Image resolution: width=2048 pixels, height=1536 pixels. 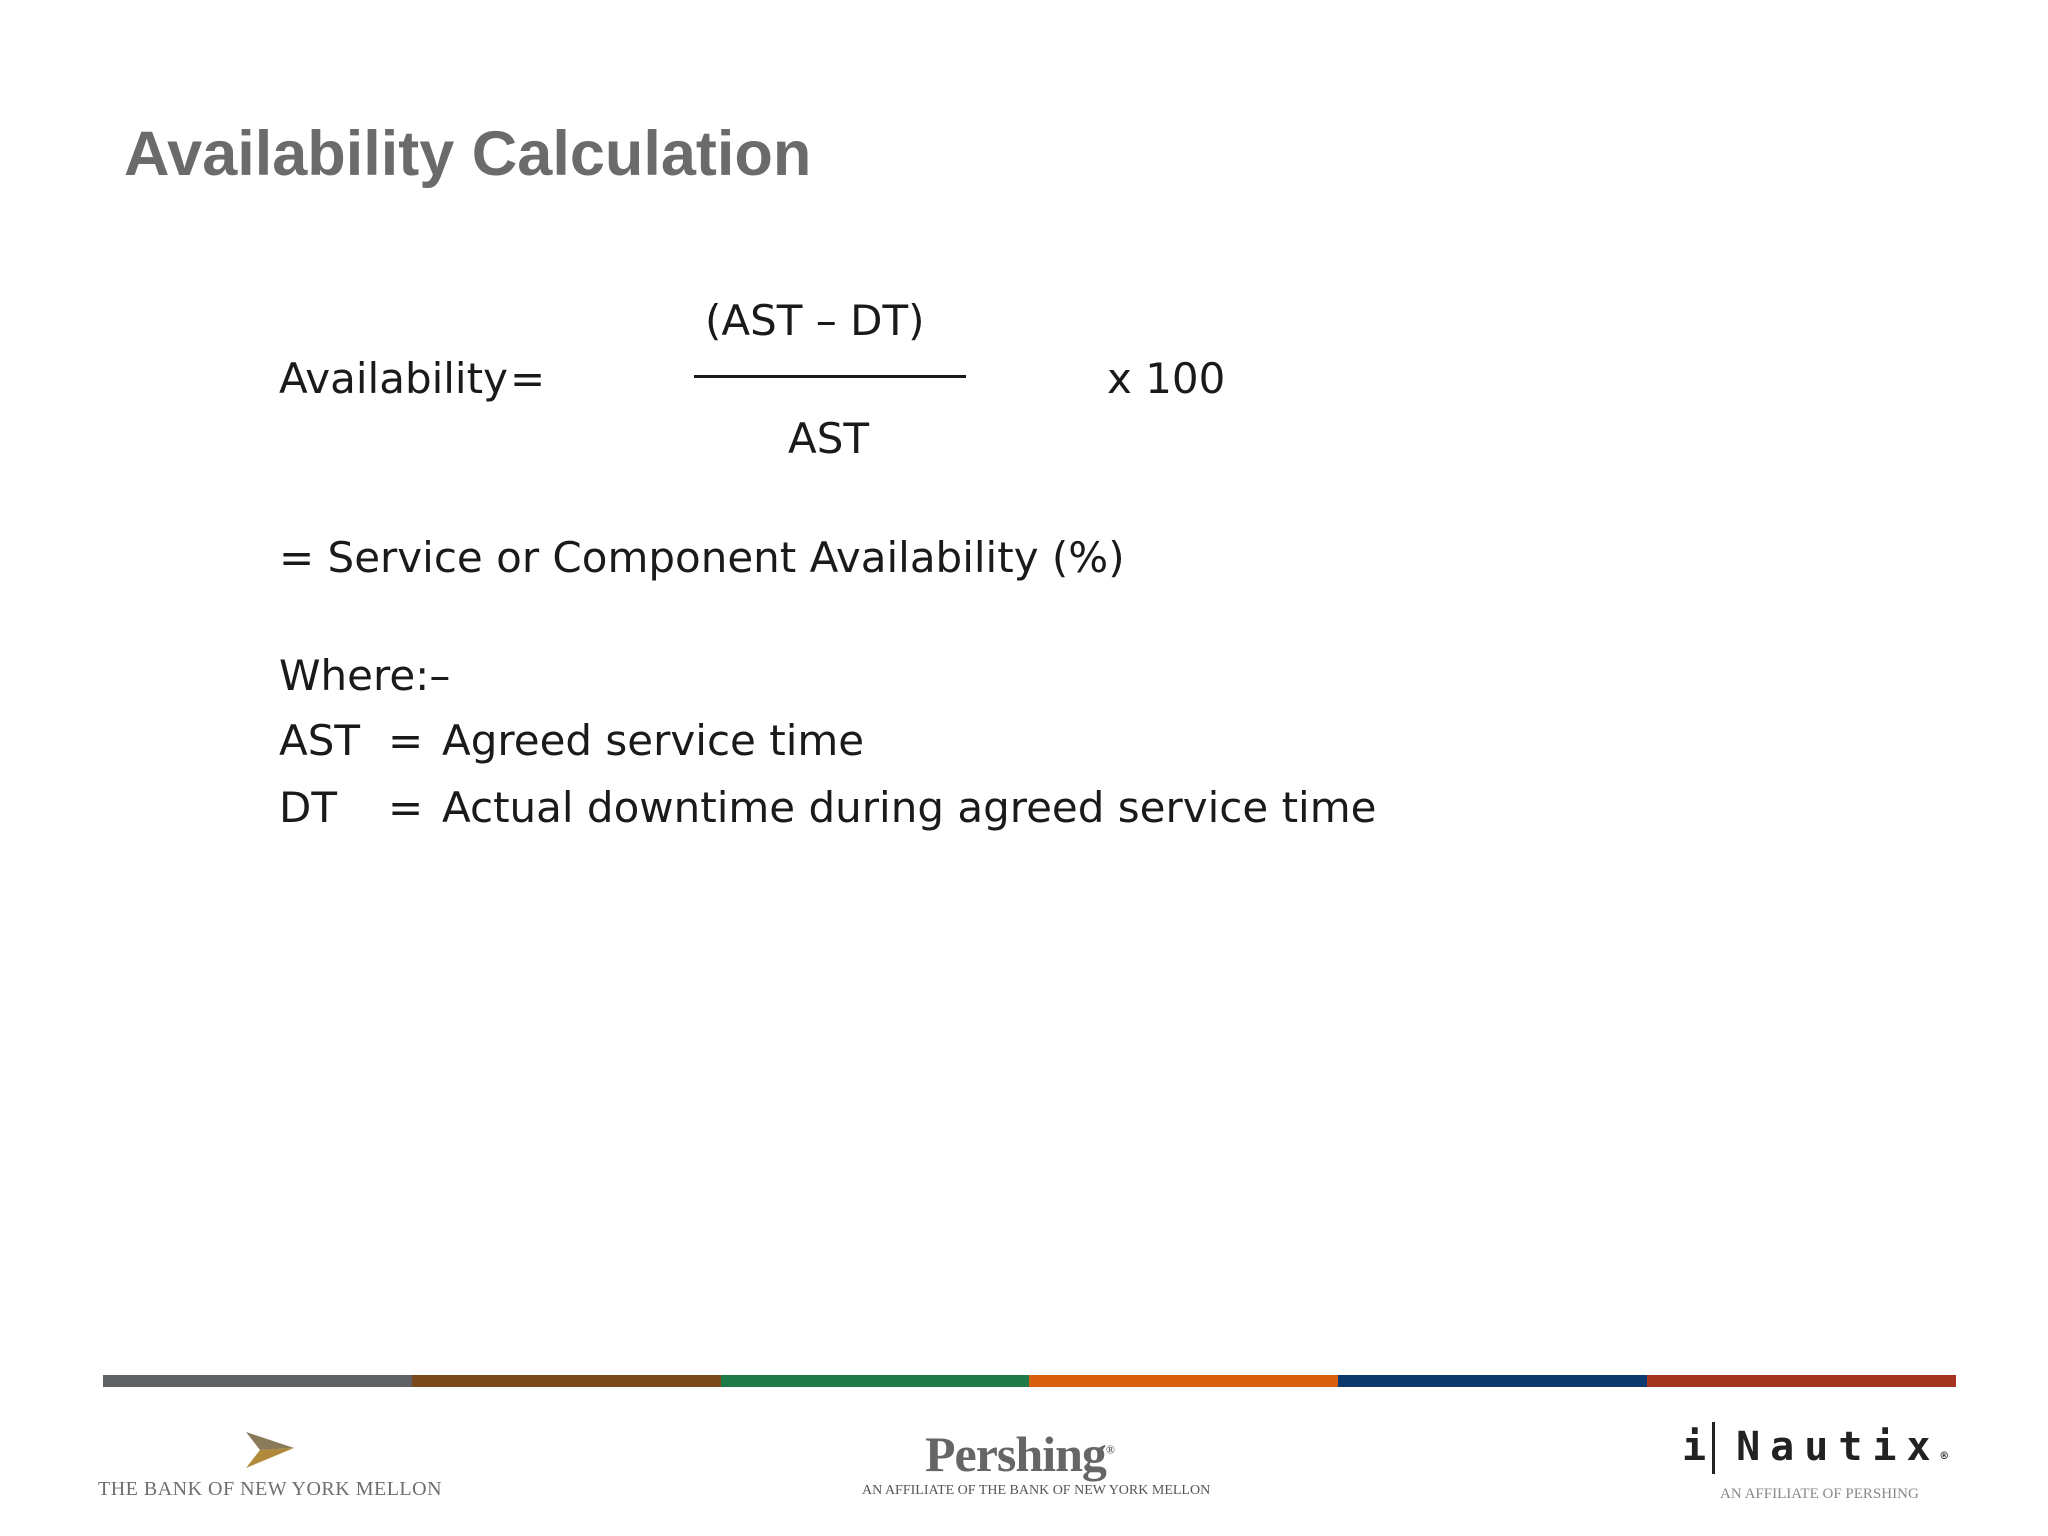 What do you see at coordinates (270, 1489) in the screenshot?
I see `bny-mellon-name: THE BANK OF NEW YORK MELLON` at bounding box center [270, 1489].